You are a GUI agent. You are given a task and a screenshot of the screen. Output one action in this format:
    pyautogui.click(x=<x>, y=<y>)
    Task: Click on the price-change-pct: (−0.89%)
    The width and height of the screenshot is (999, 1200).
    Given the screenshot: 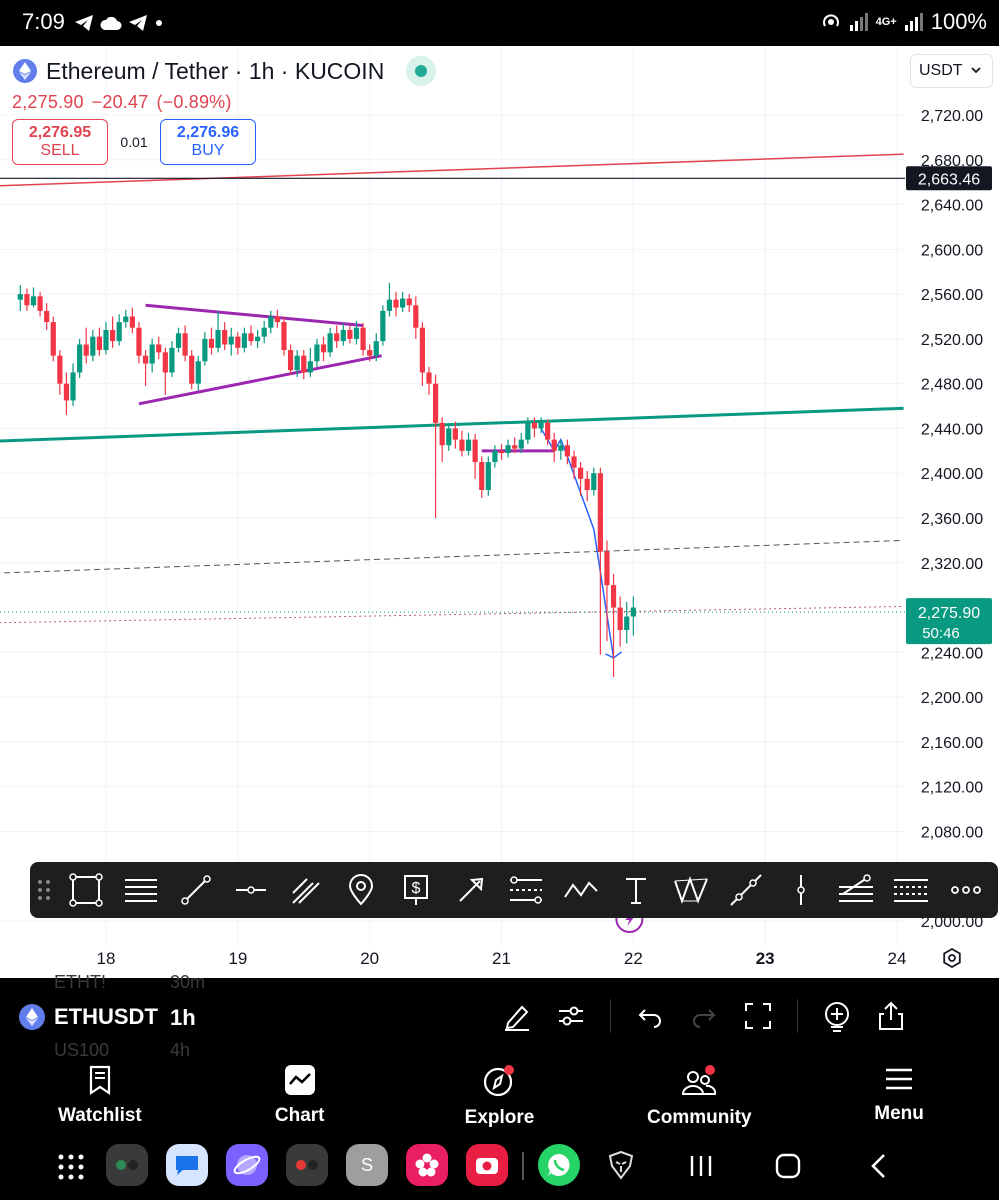 What is the action you would take?
    pyautogui.click(x=194, y=102)
    